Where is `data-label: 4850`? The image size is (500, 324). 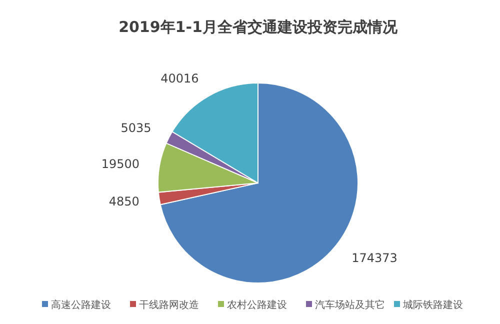 data-label: 4850 is located at coordinates (124, 201).